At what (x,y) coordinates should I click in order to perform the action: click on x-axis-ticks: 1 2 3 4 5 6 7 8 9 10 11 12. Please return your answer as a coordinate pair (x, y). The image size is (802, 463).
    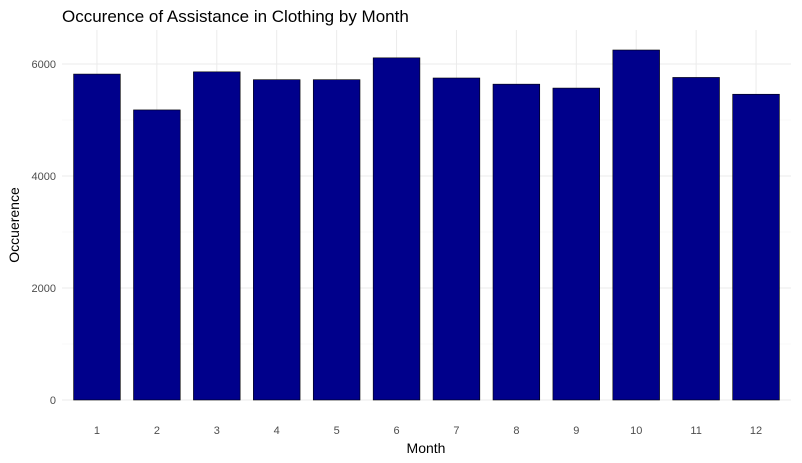
    Looking at the image, I should click on (428, 431).